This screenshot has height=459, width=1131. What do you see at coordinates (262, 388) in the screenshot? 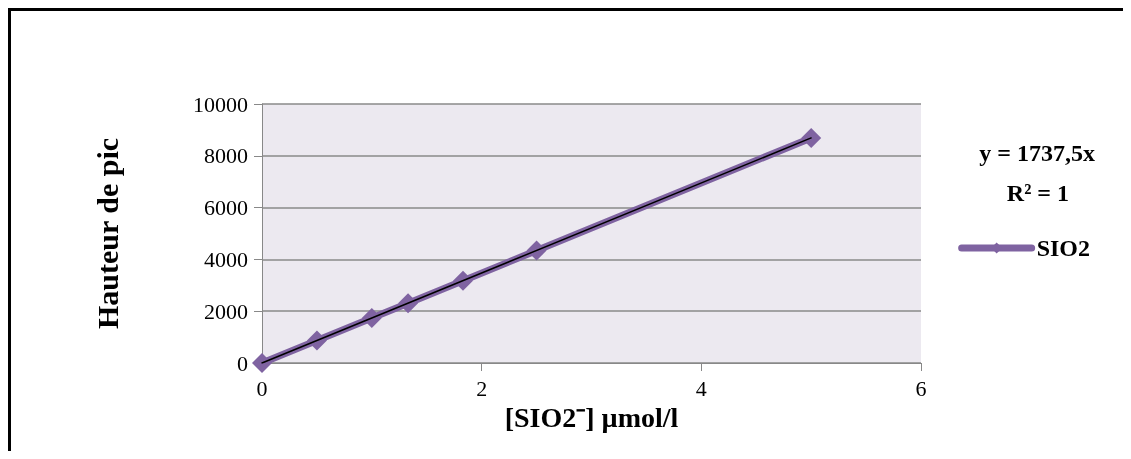
I see `x-tick-label: 0` at bounding box center [262, 388].